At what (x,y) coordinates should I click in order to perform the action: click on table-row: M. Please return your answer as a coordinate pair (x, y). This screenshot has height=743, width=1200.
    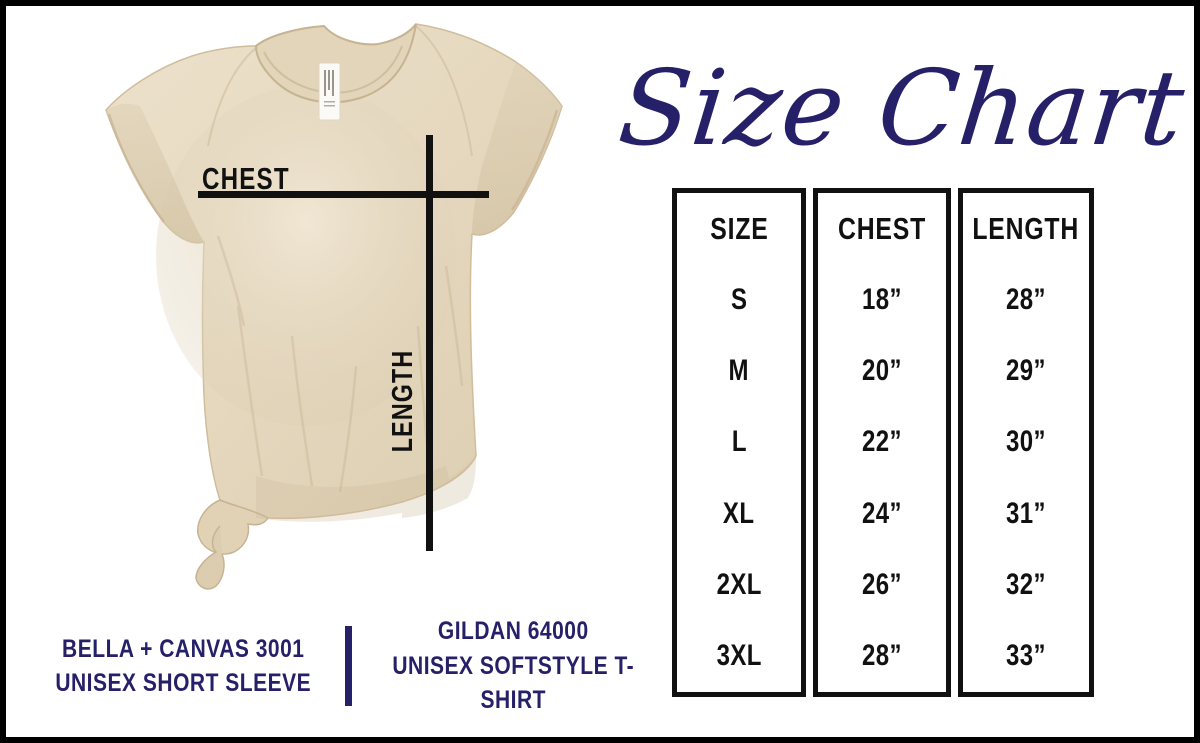
    Looking at the image, I should click on (739, 371).